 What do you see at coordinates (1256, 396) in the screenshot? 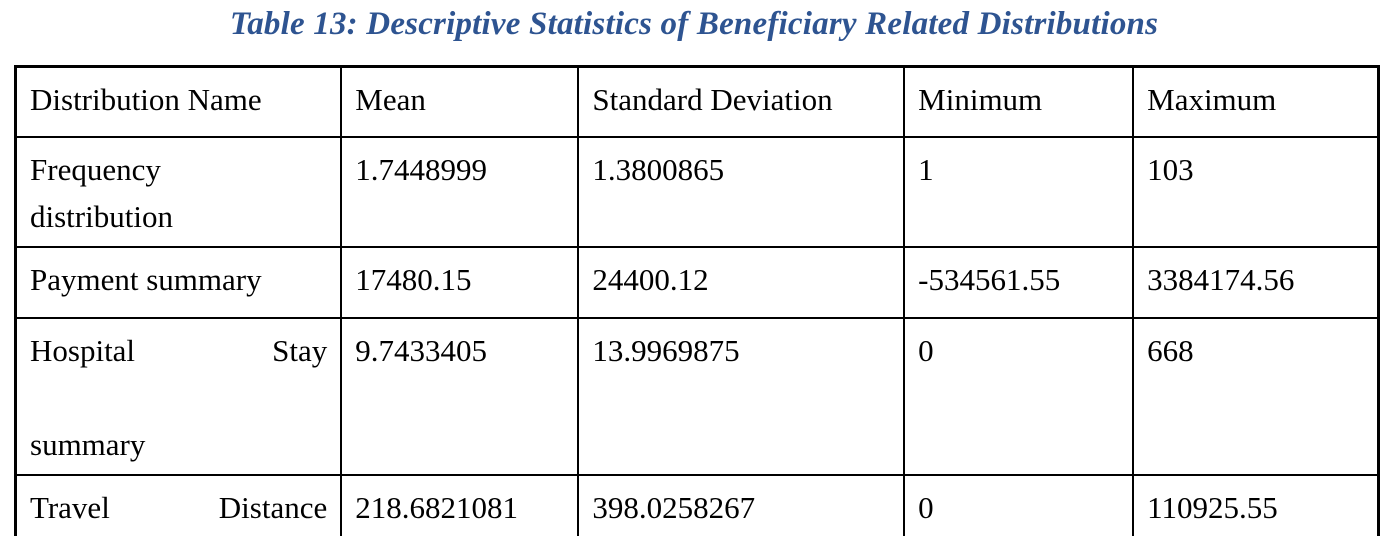
I see `cell-maximum: 668` at bounding box center [1256, 396].